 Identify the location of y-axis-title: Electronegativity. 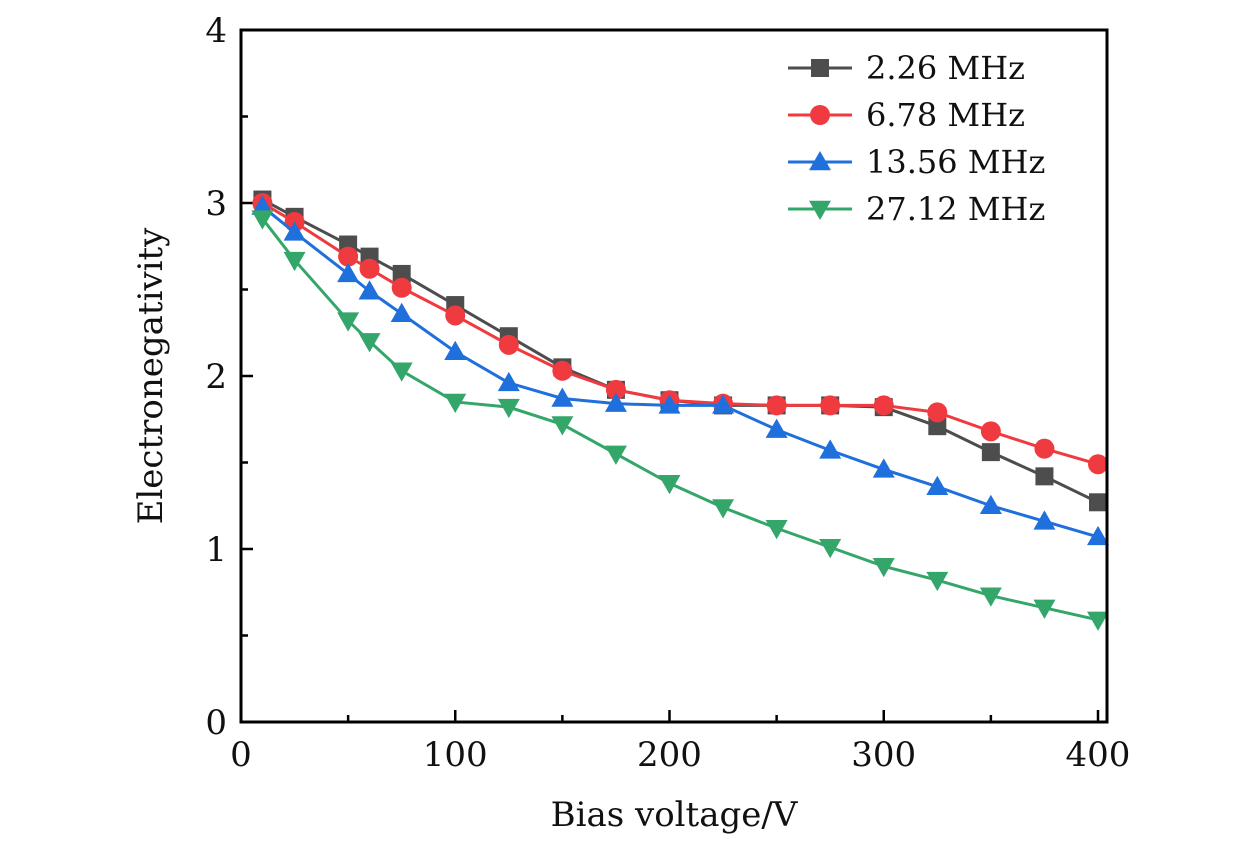
(151, 376).